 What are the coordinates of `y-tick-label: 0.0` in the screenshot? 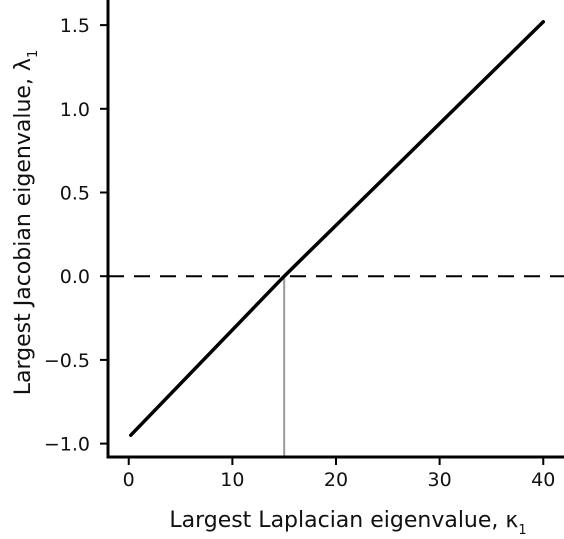 It's located at (75, 277).